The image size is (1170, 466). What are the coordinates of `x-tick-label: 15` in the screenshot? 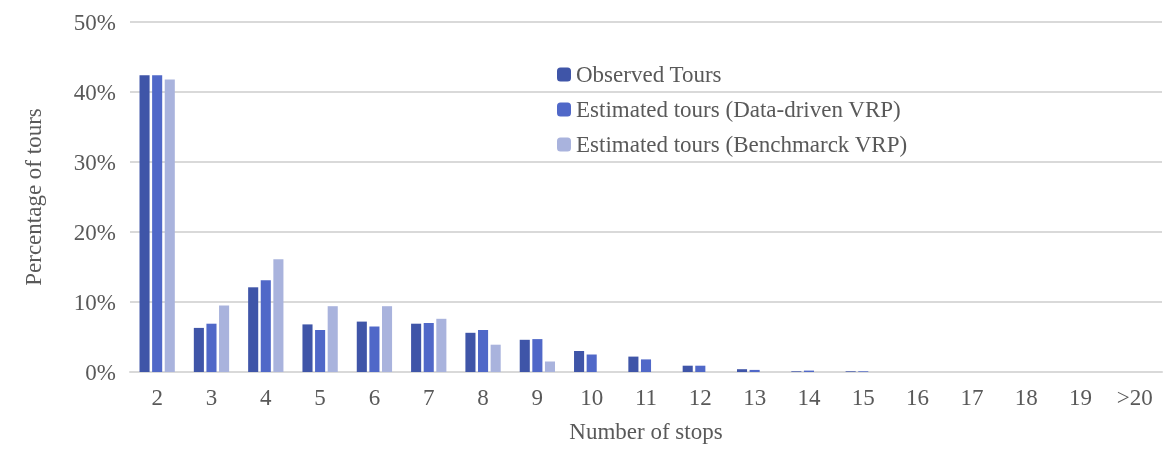 It's located at (863, 397).